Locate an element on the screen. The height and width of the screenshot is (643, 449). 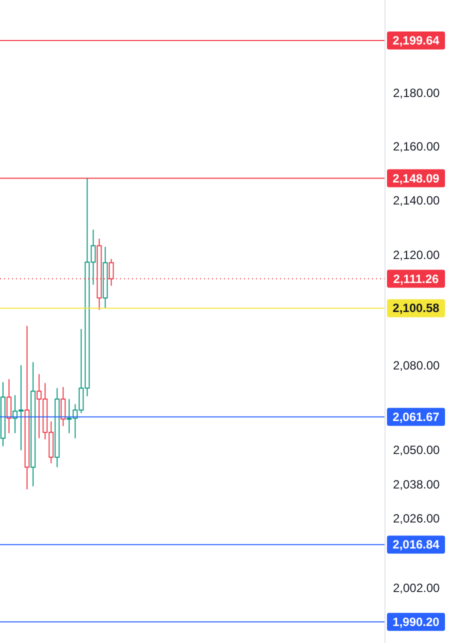
y-tick-label: 2,002.00 is located at coordinates (416, 587).